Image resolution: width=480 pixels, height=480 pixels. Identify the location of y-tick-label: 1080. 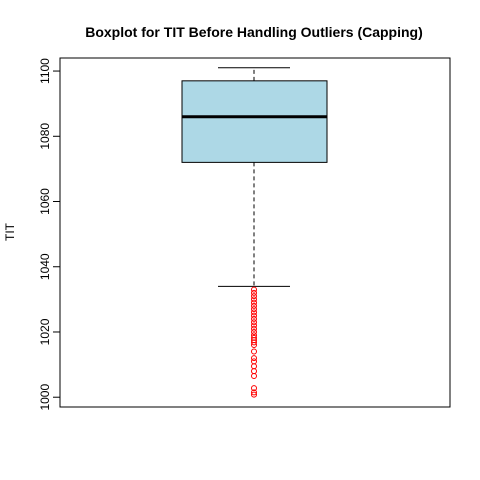
(45, 136).